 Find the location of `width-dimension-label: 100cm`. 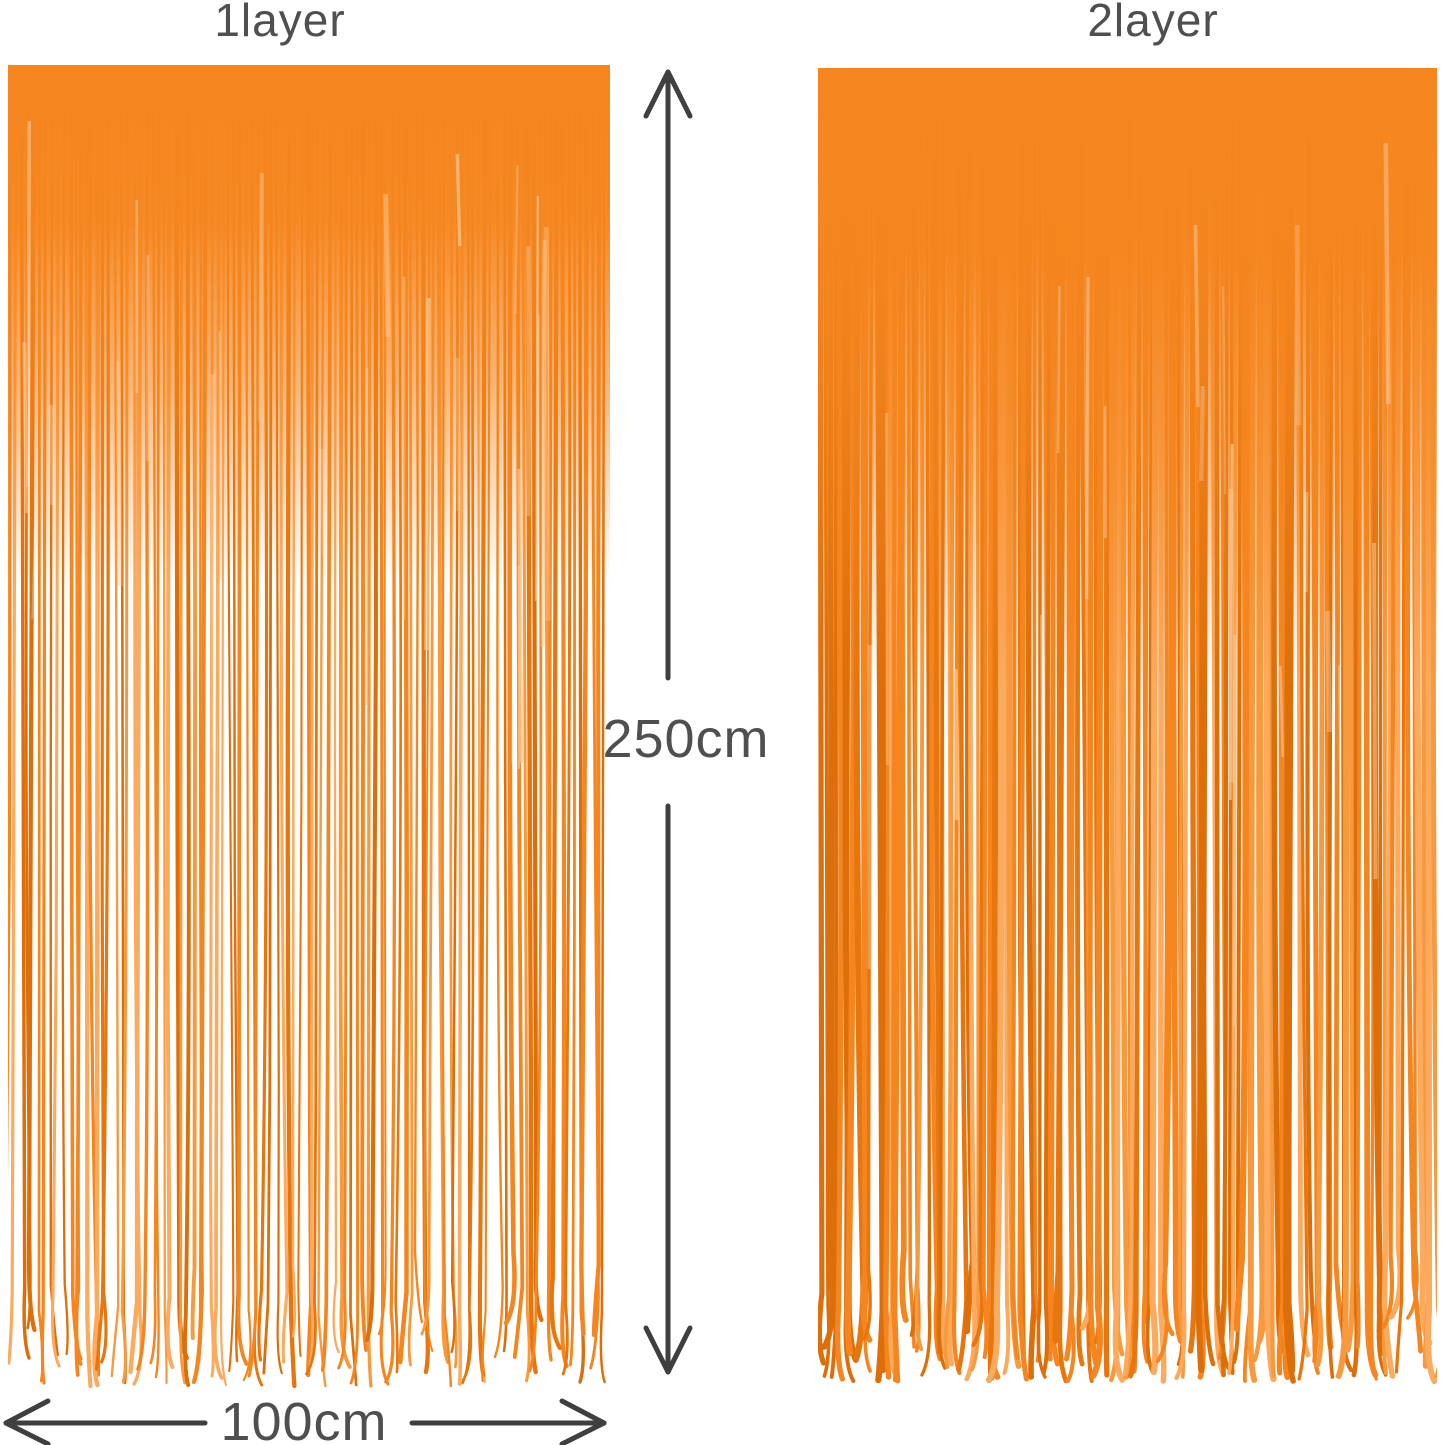

width-dimension-label: 100cm is located at coordinates (304, 1418).